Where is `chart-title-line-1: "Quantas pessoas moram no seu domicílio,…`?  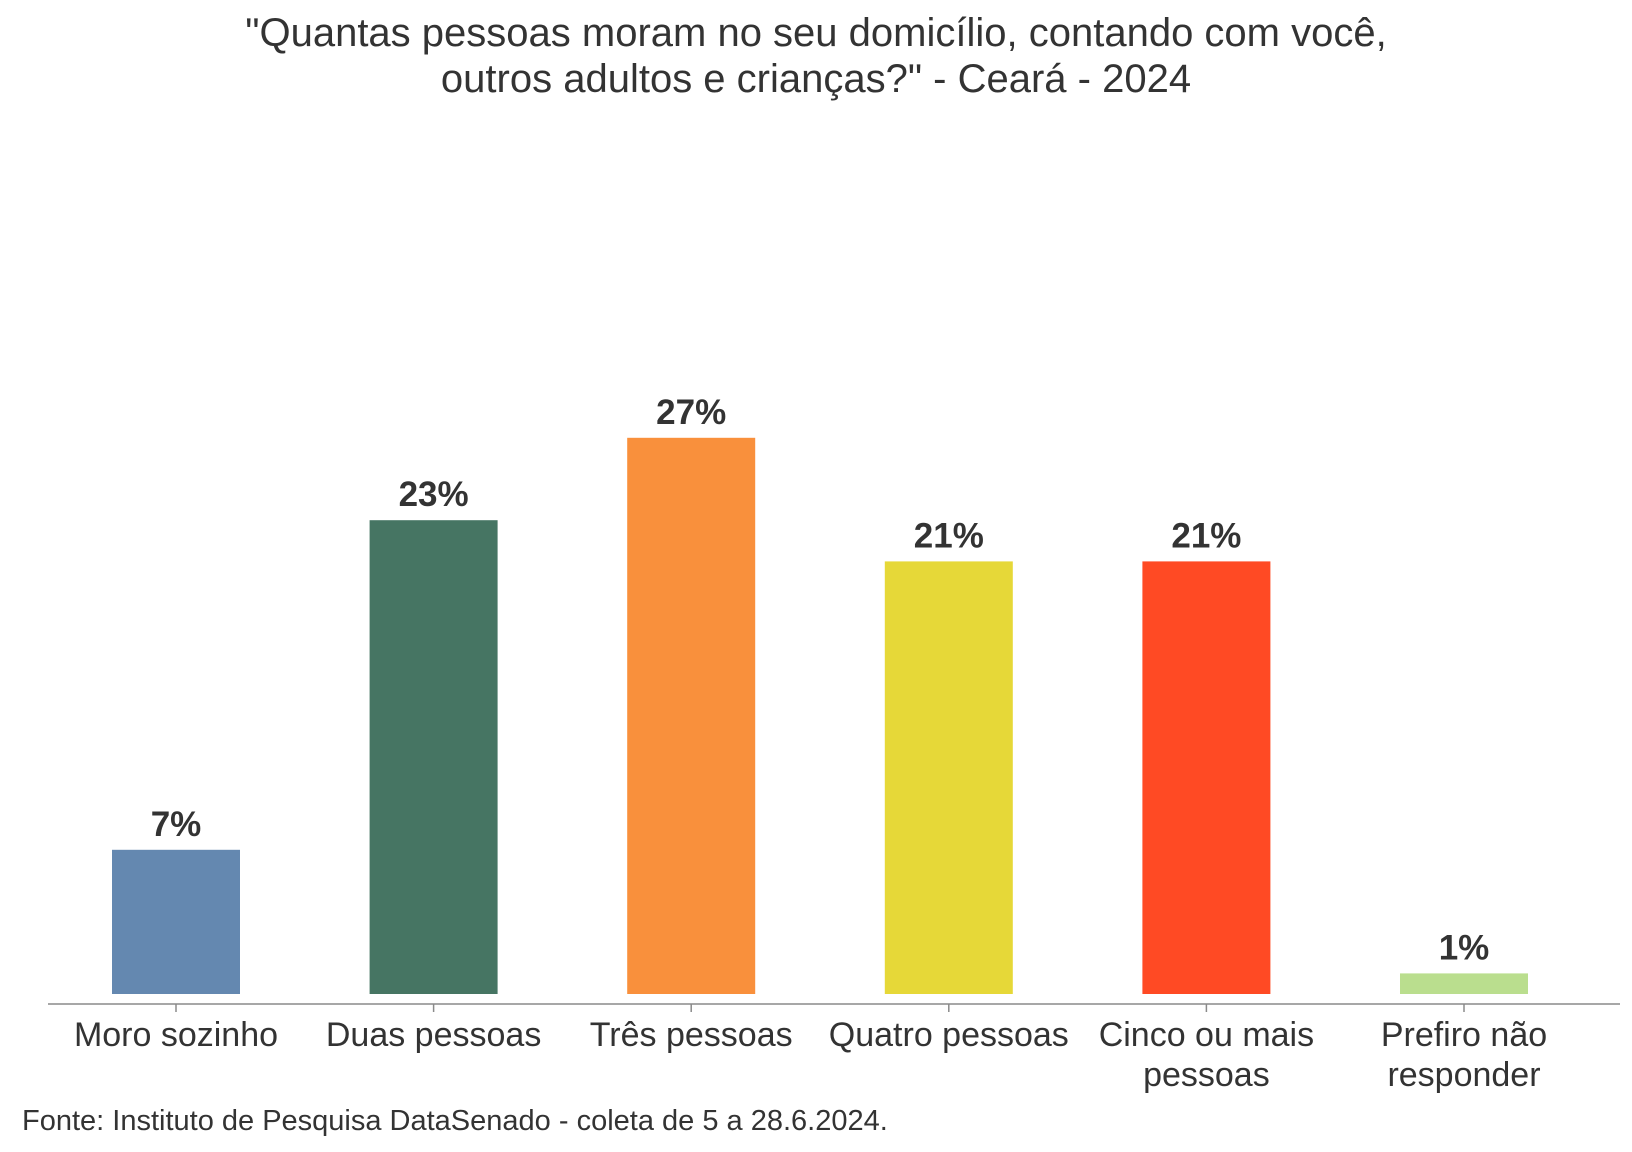 chart-title-line-1: "Quantas pessoas moram no seu domicílio,… is located at coordinates (816, 33).